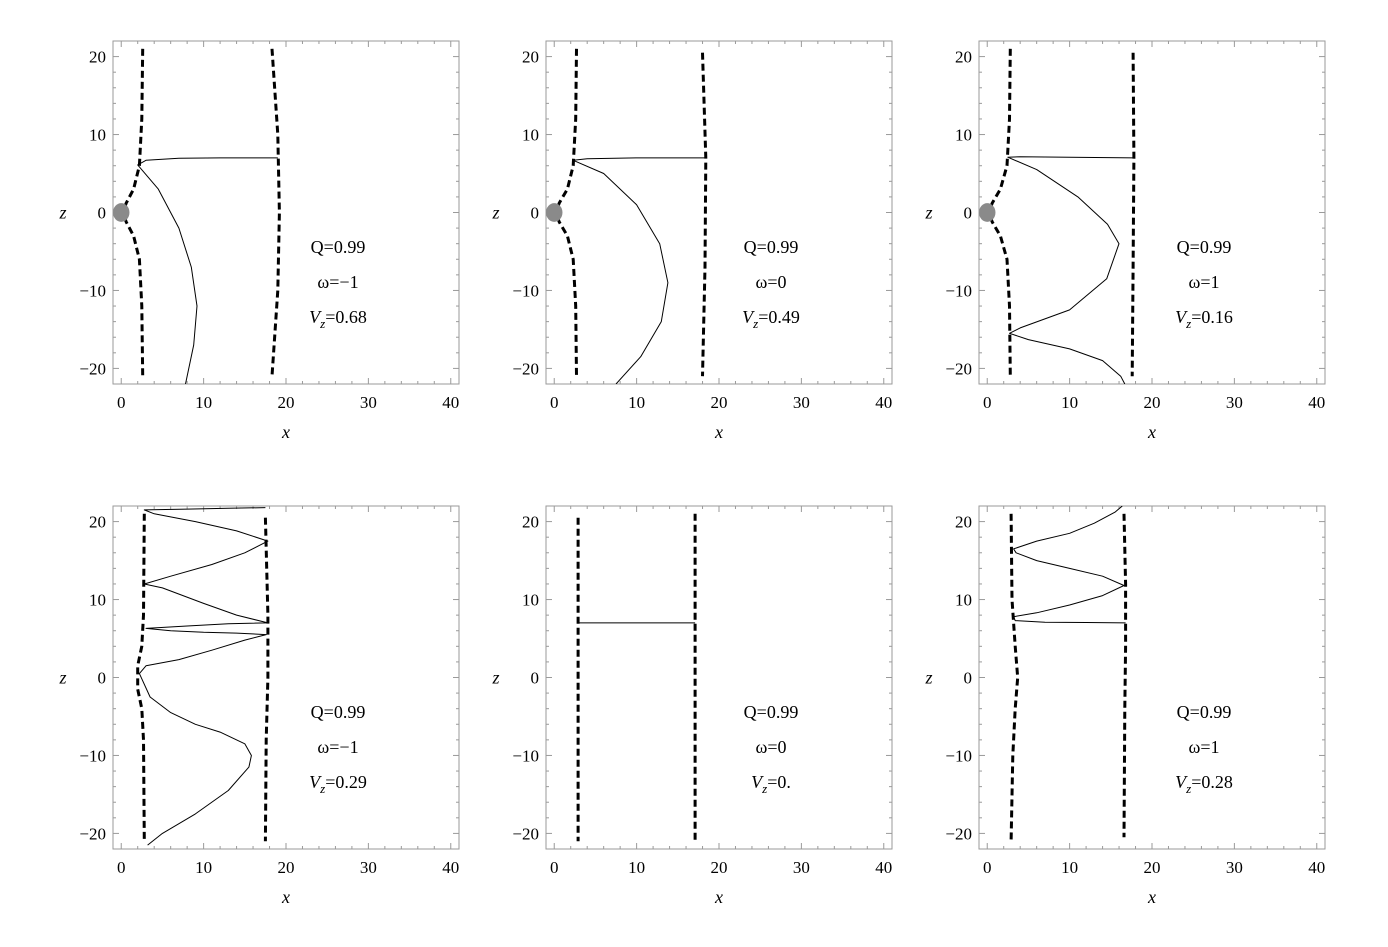  What do you see at coordinates (338, 319) in the screenshot?
I see `annotation-vz: Vz=0.68` at bounding box center [338, 319].